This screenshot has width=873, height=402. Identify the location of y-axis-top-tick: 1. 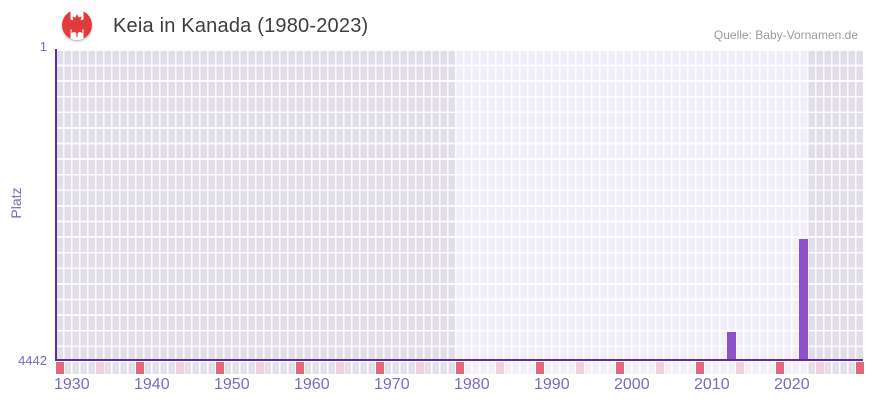
(43, 46).